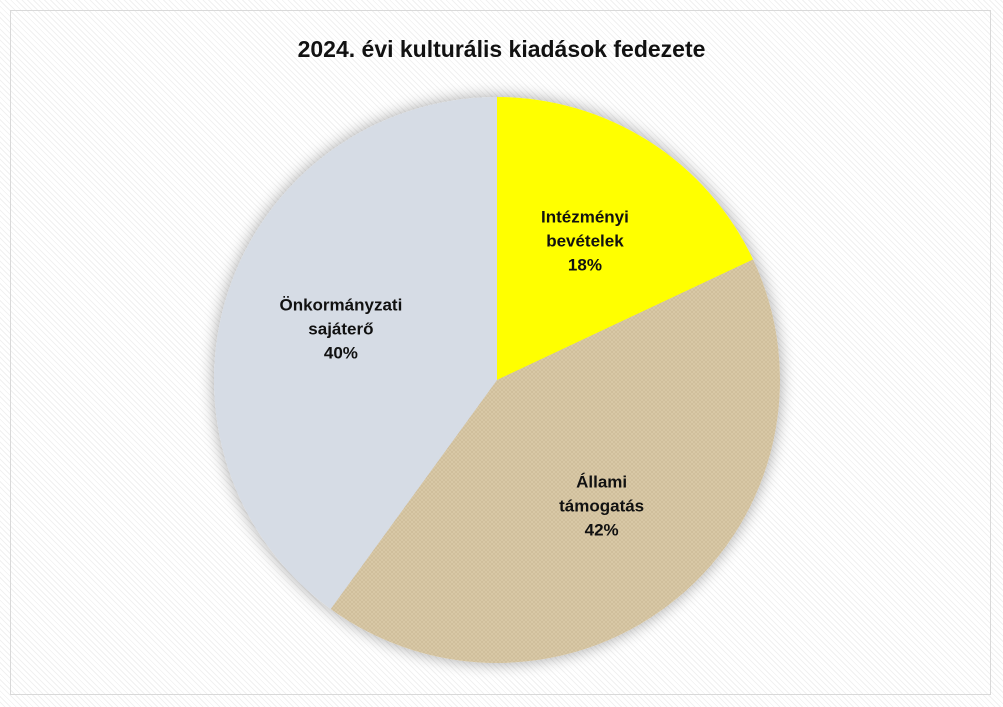 The image size is (1003, 707). Describe the element at coordinates (602, 494) in the screenshot. I see `category-label: Állami támogatás` at that location.